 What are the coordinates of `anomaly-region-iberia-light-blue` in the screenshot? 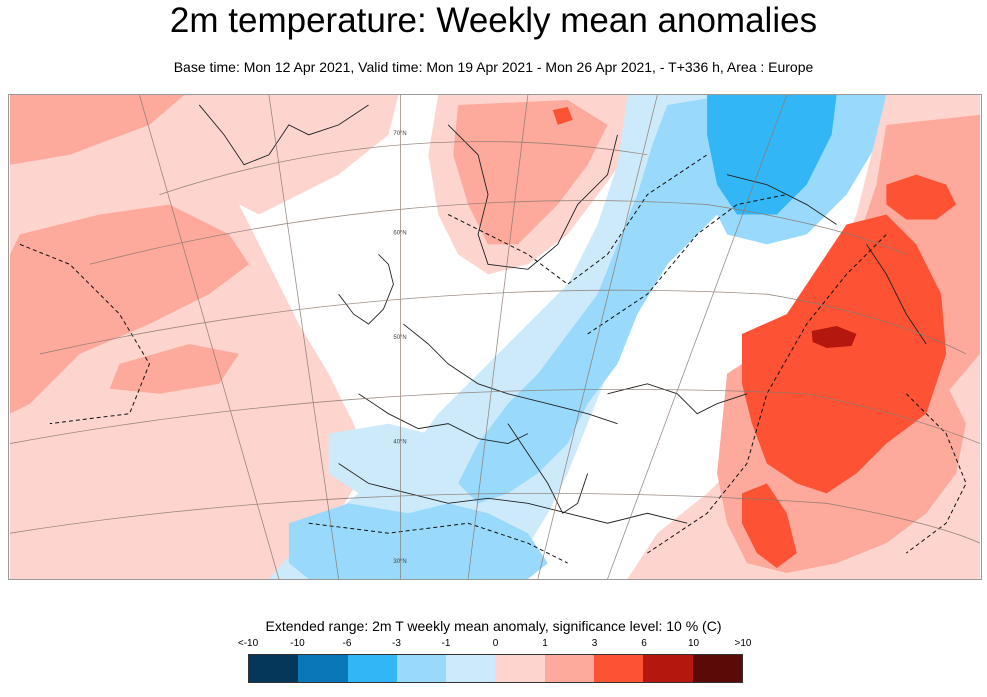 It's located at (388, 463).